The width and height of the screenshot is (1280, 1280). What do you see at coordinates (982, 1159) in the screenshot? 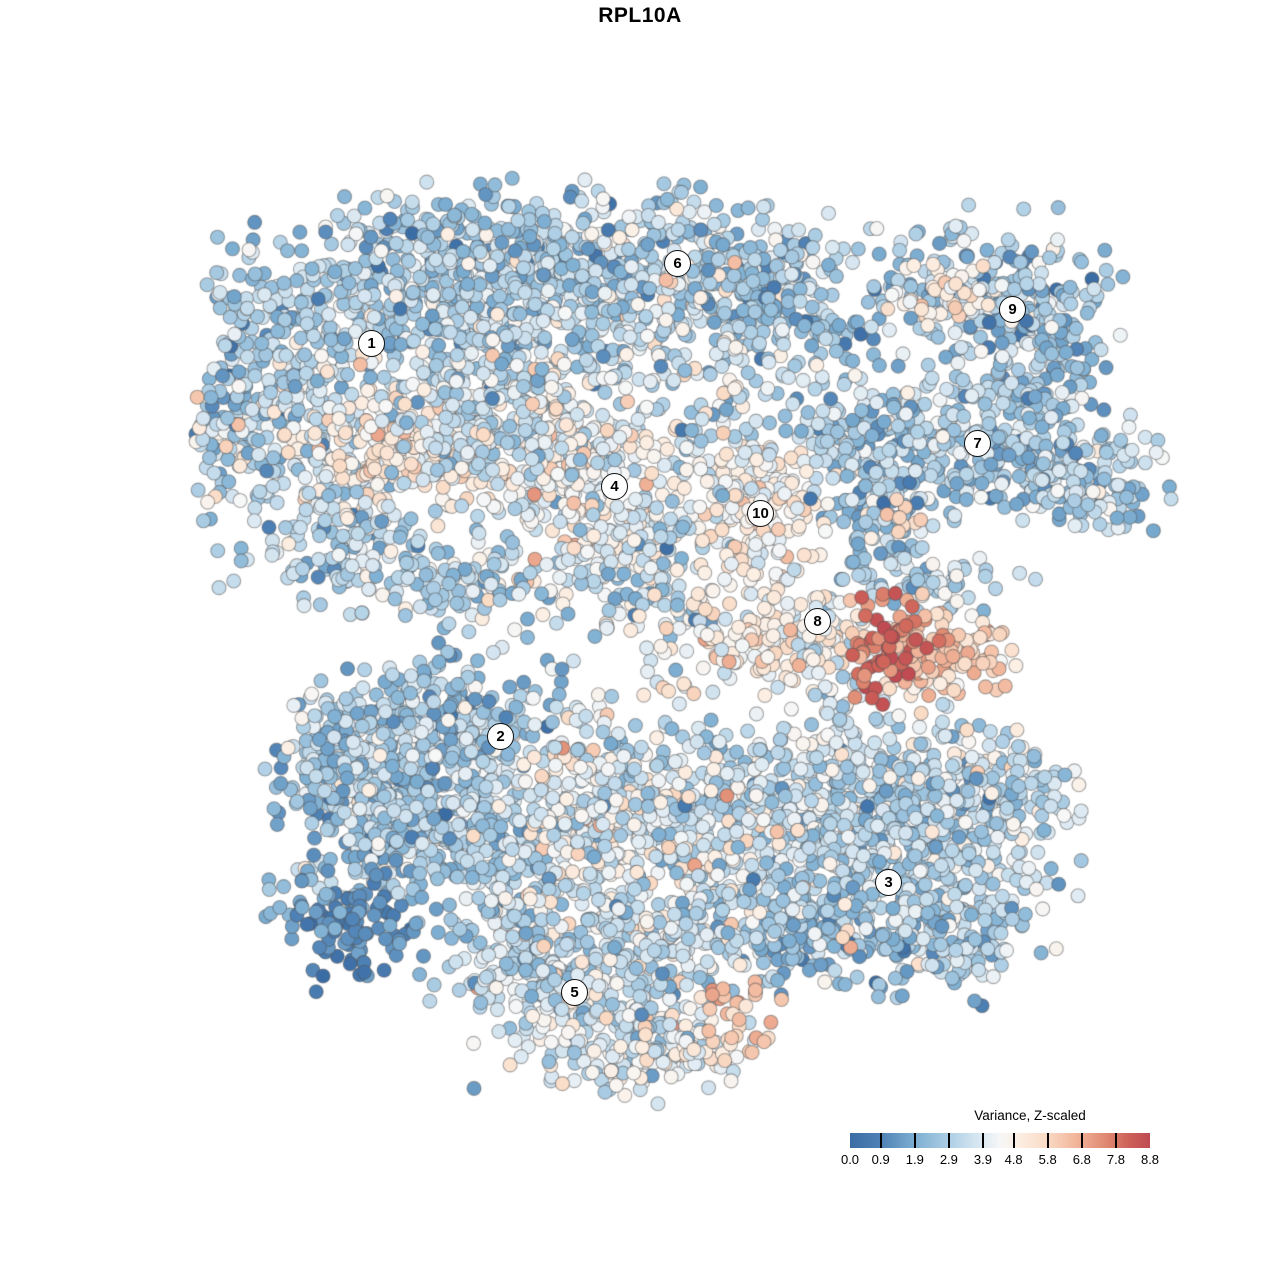
I see `colorbar-tick-label: 3.9` at bounding box center [982, 1159].